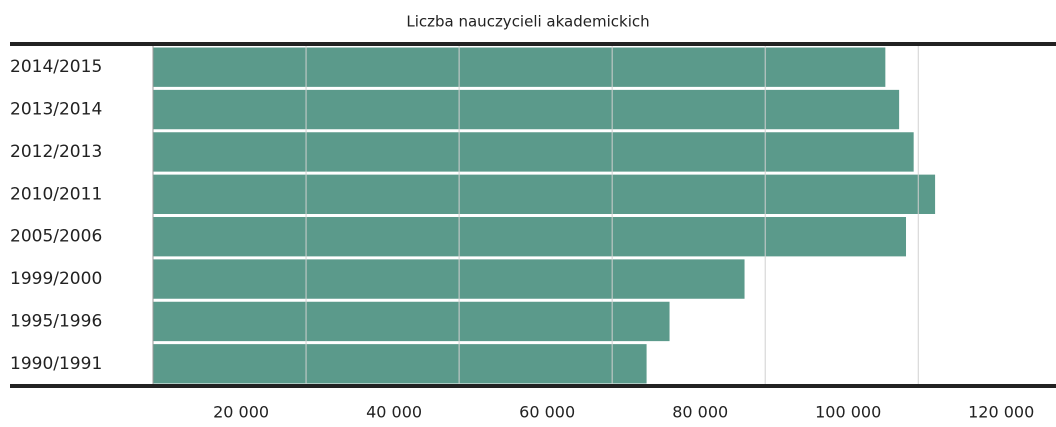  I want to click on x-tick-label: 20 000, so click(241, 412).